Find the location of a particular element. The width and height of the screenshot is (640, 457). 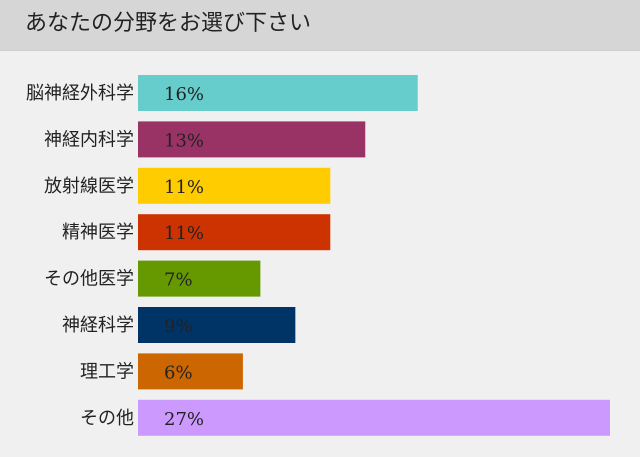

category-label-3: 精神医学 is located at coordinates (98, 232).